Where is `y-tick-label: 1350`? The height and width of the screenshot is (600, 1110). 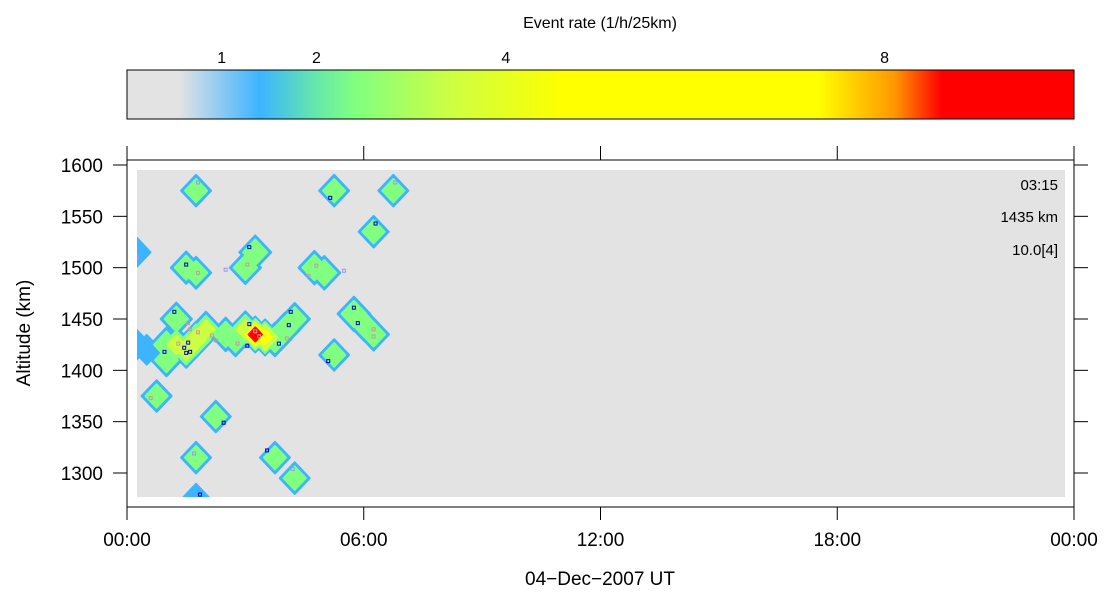 y-tick-label: 1350 is located at coordinates (82, 423).